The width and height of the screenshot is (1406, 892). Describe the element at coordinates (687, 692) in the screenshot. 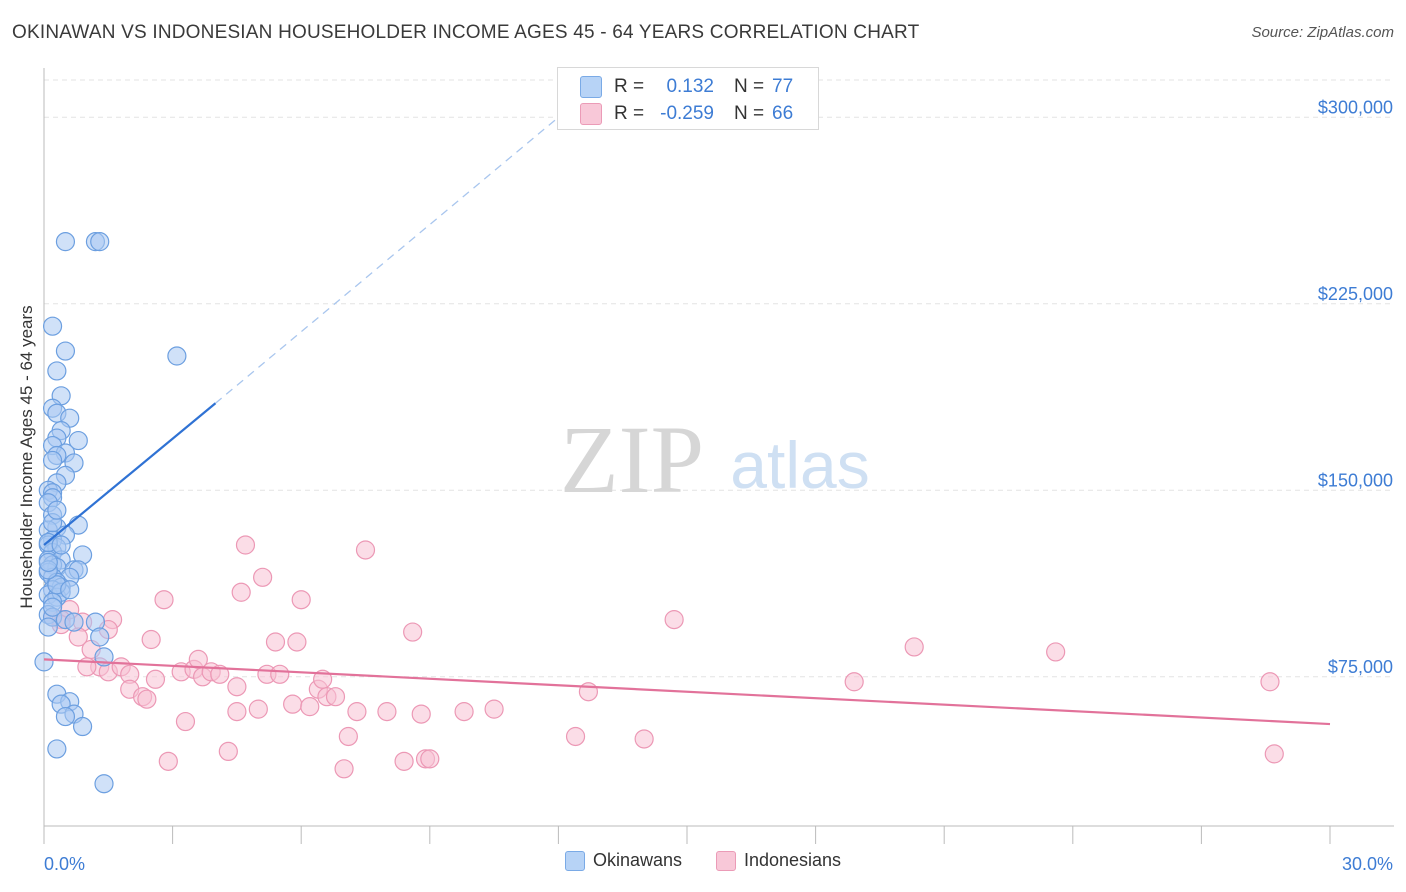

I see `indonesians-trend-line` at that location.